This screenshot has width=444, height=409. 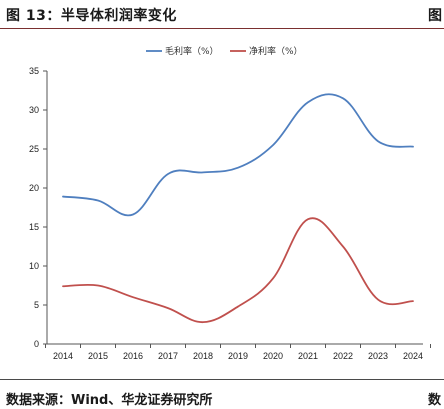 I want to click on y-tick-label: 25, so click(x=34, y=149).